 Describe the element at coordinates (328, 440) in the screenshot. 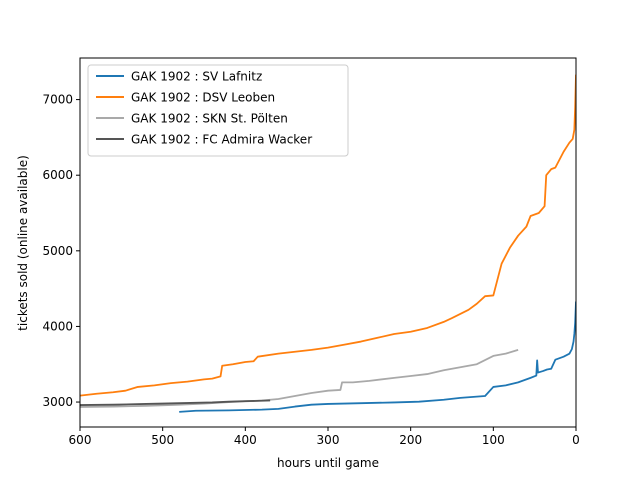

I see `x-tick-label: 300` at that location.